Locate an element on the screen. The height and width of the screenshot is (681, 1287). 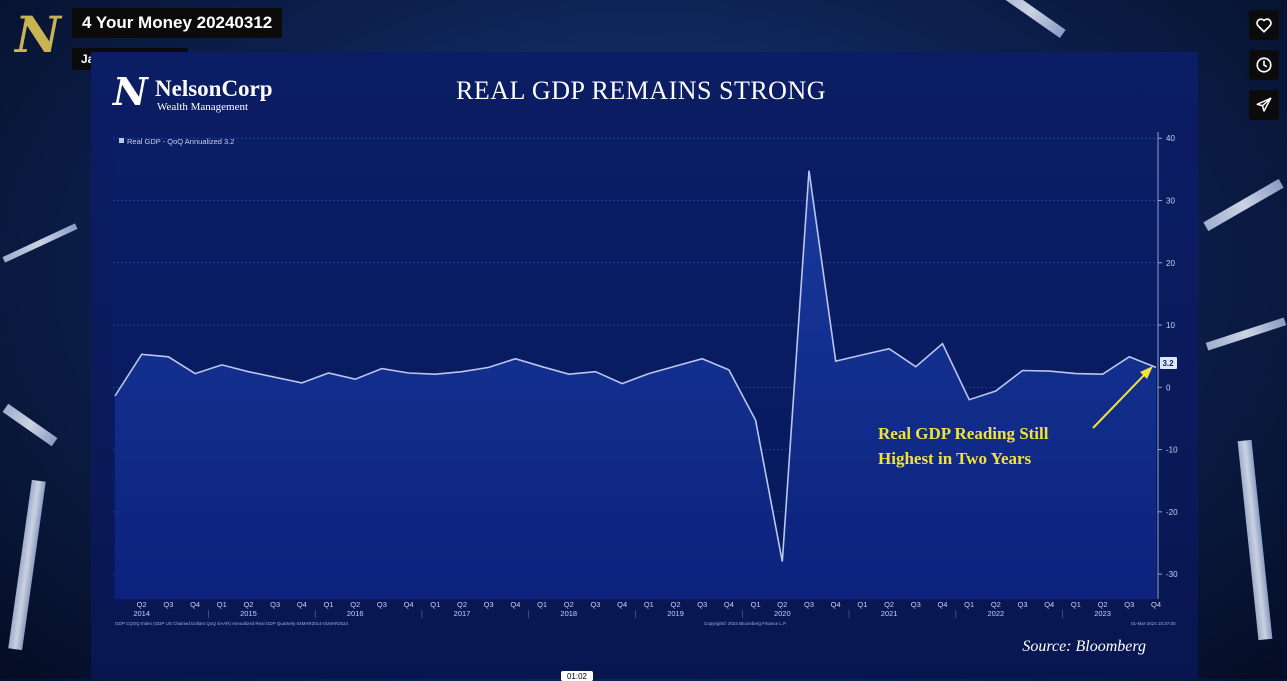
x-year-label: 2017 is located at coordinates (462, 613).